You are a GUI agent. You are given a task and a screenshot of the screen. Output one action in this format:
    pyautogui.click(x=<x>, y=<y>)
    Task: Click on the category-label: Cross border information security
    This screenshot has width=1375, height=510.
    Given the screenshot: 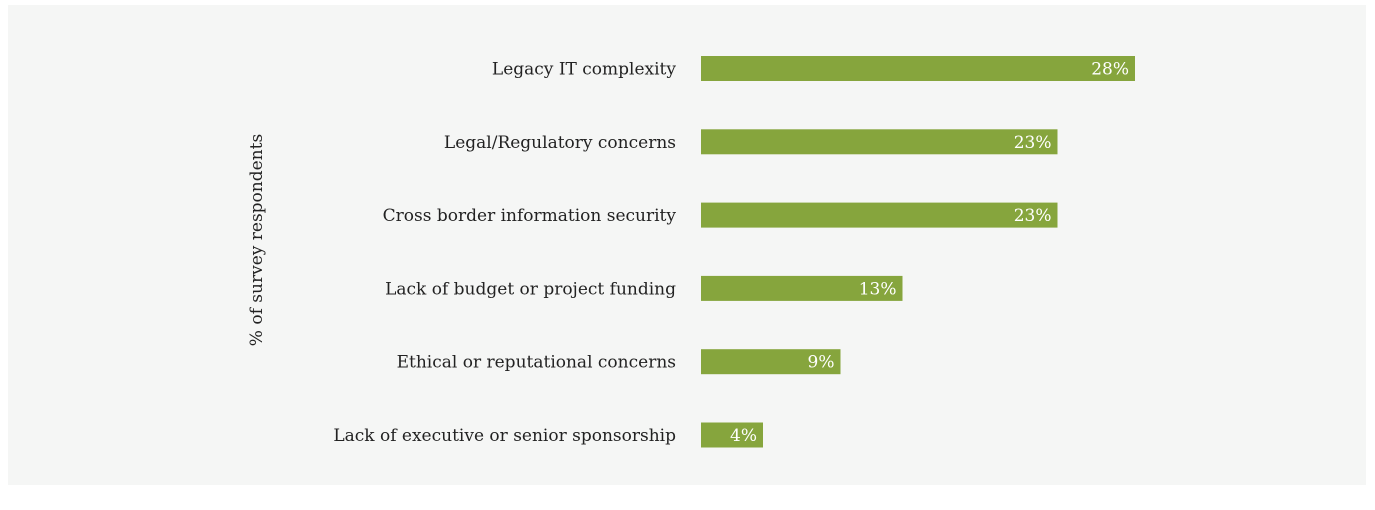 What is the action you would take?
    pyautogui.click(x=530, y=216)
    